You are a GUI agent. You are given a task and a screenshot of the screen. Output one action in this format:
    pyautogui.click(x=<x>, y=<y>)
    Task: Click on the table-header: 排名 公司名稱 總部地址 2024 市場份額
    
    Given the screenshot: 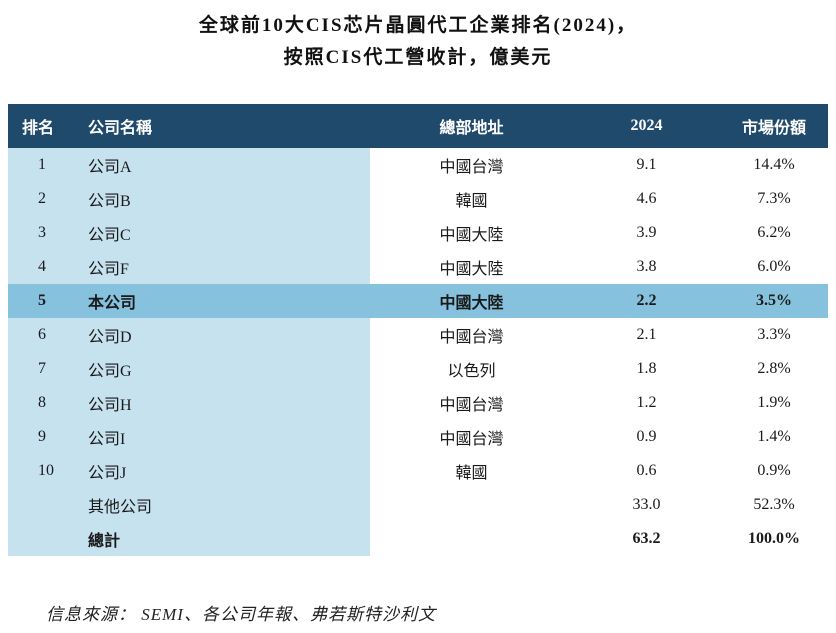 What is the action you would take?
    pyautogui.click(x=418, y=126)
    